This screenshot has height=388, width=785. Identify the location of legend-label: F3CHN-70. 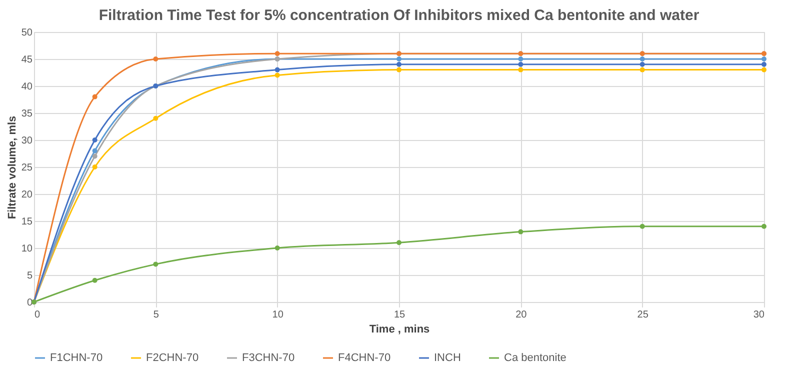
(268, 358).